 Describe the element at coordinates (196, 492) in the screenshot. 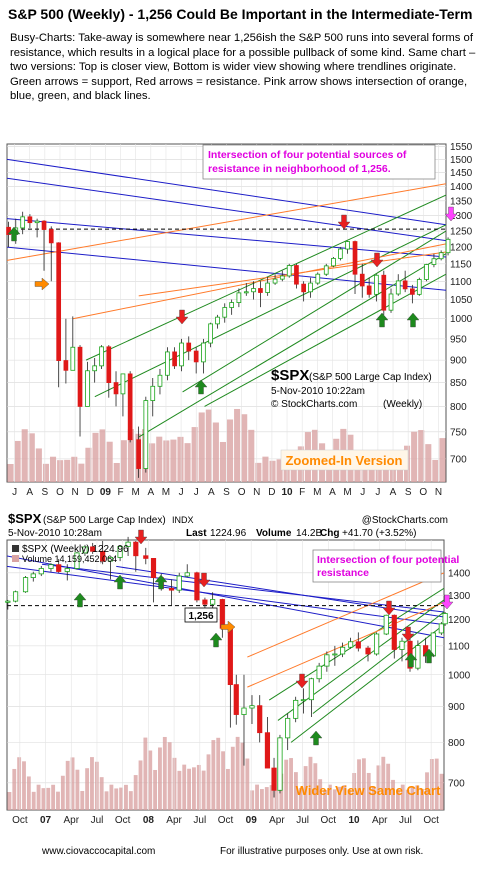

I see `x-tick-label: J` at that location.